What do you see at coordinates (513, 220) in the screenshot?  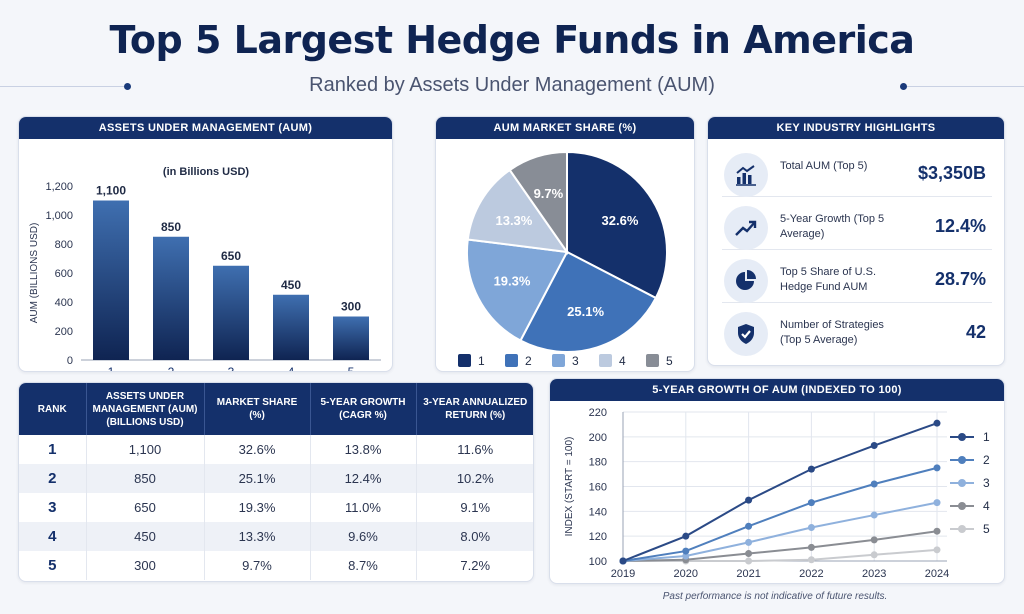 I see `pie-slice-label: 13.3%` at bounding box center [513, 220].